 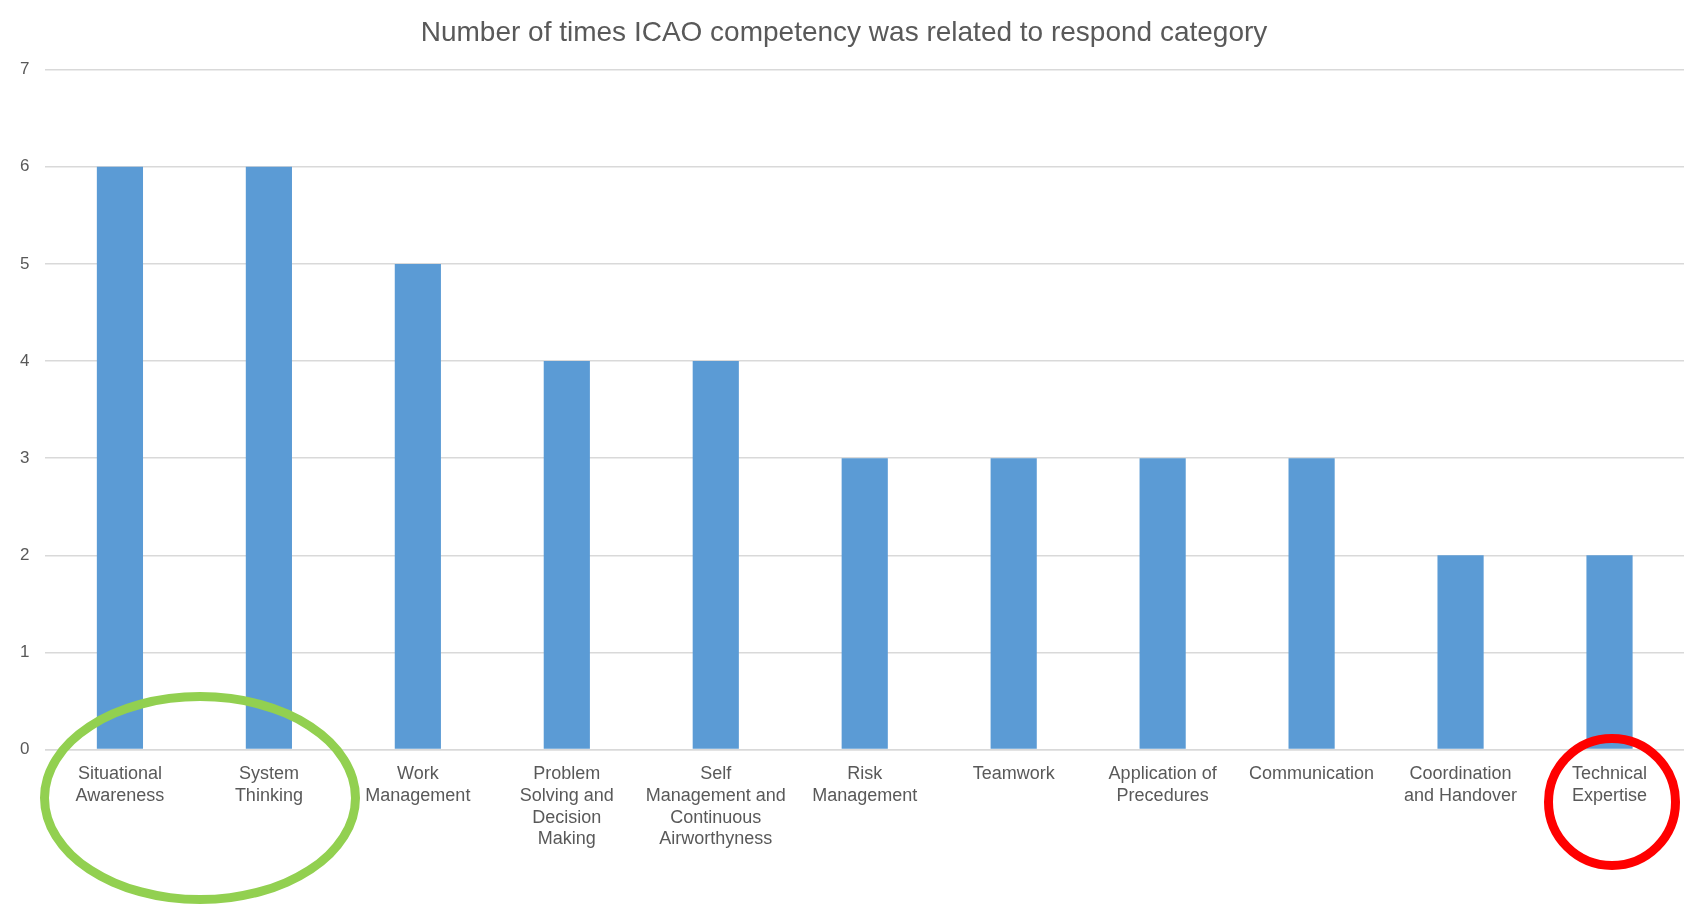 I want to click on x-tick-label: Communication, so click(x=1312, y=773).